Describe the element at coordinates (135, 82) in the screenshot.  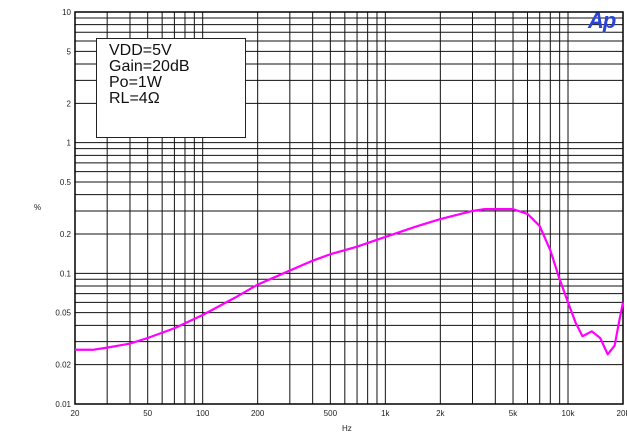
I see `annotation-po: Po=1W` at that location.